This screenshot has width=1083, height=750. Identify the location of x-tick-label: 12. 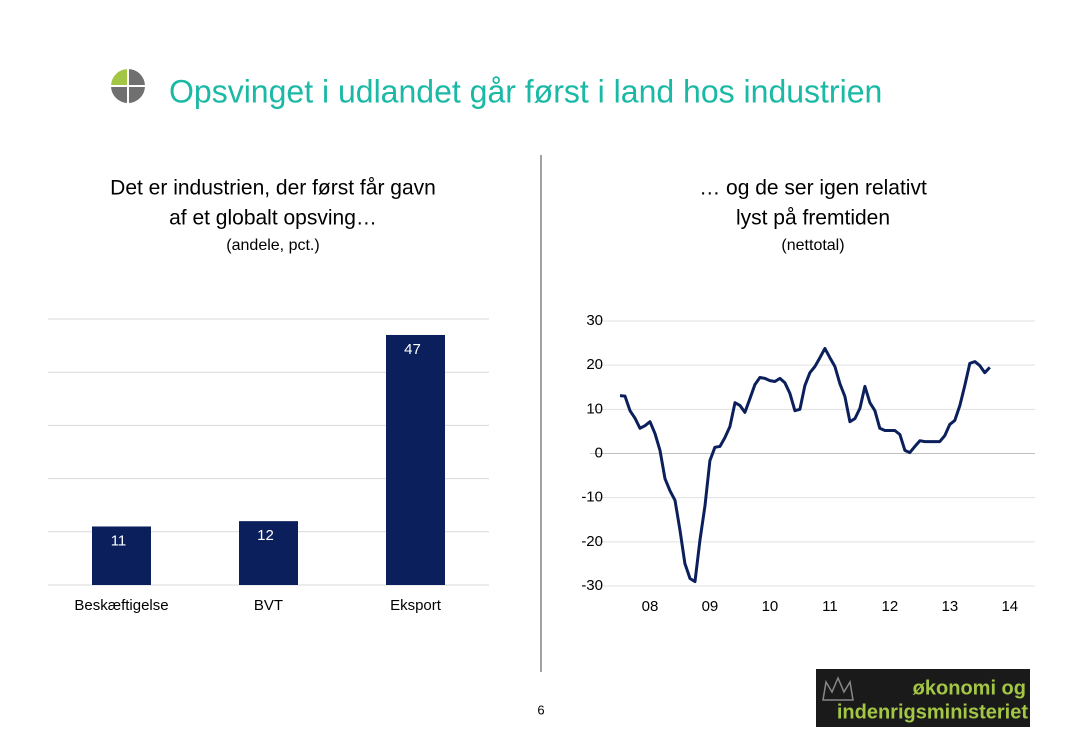
(890, 606).